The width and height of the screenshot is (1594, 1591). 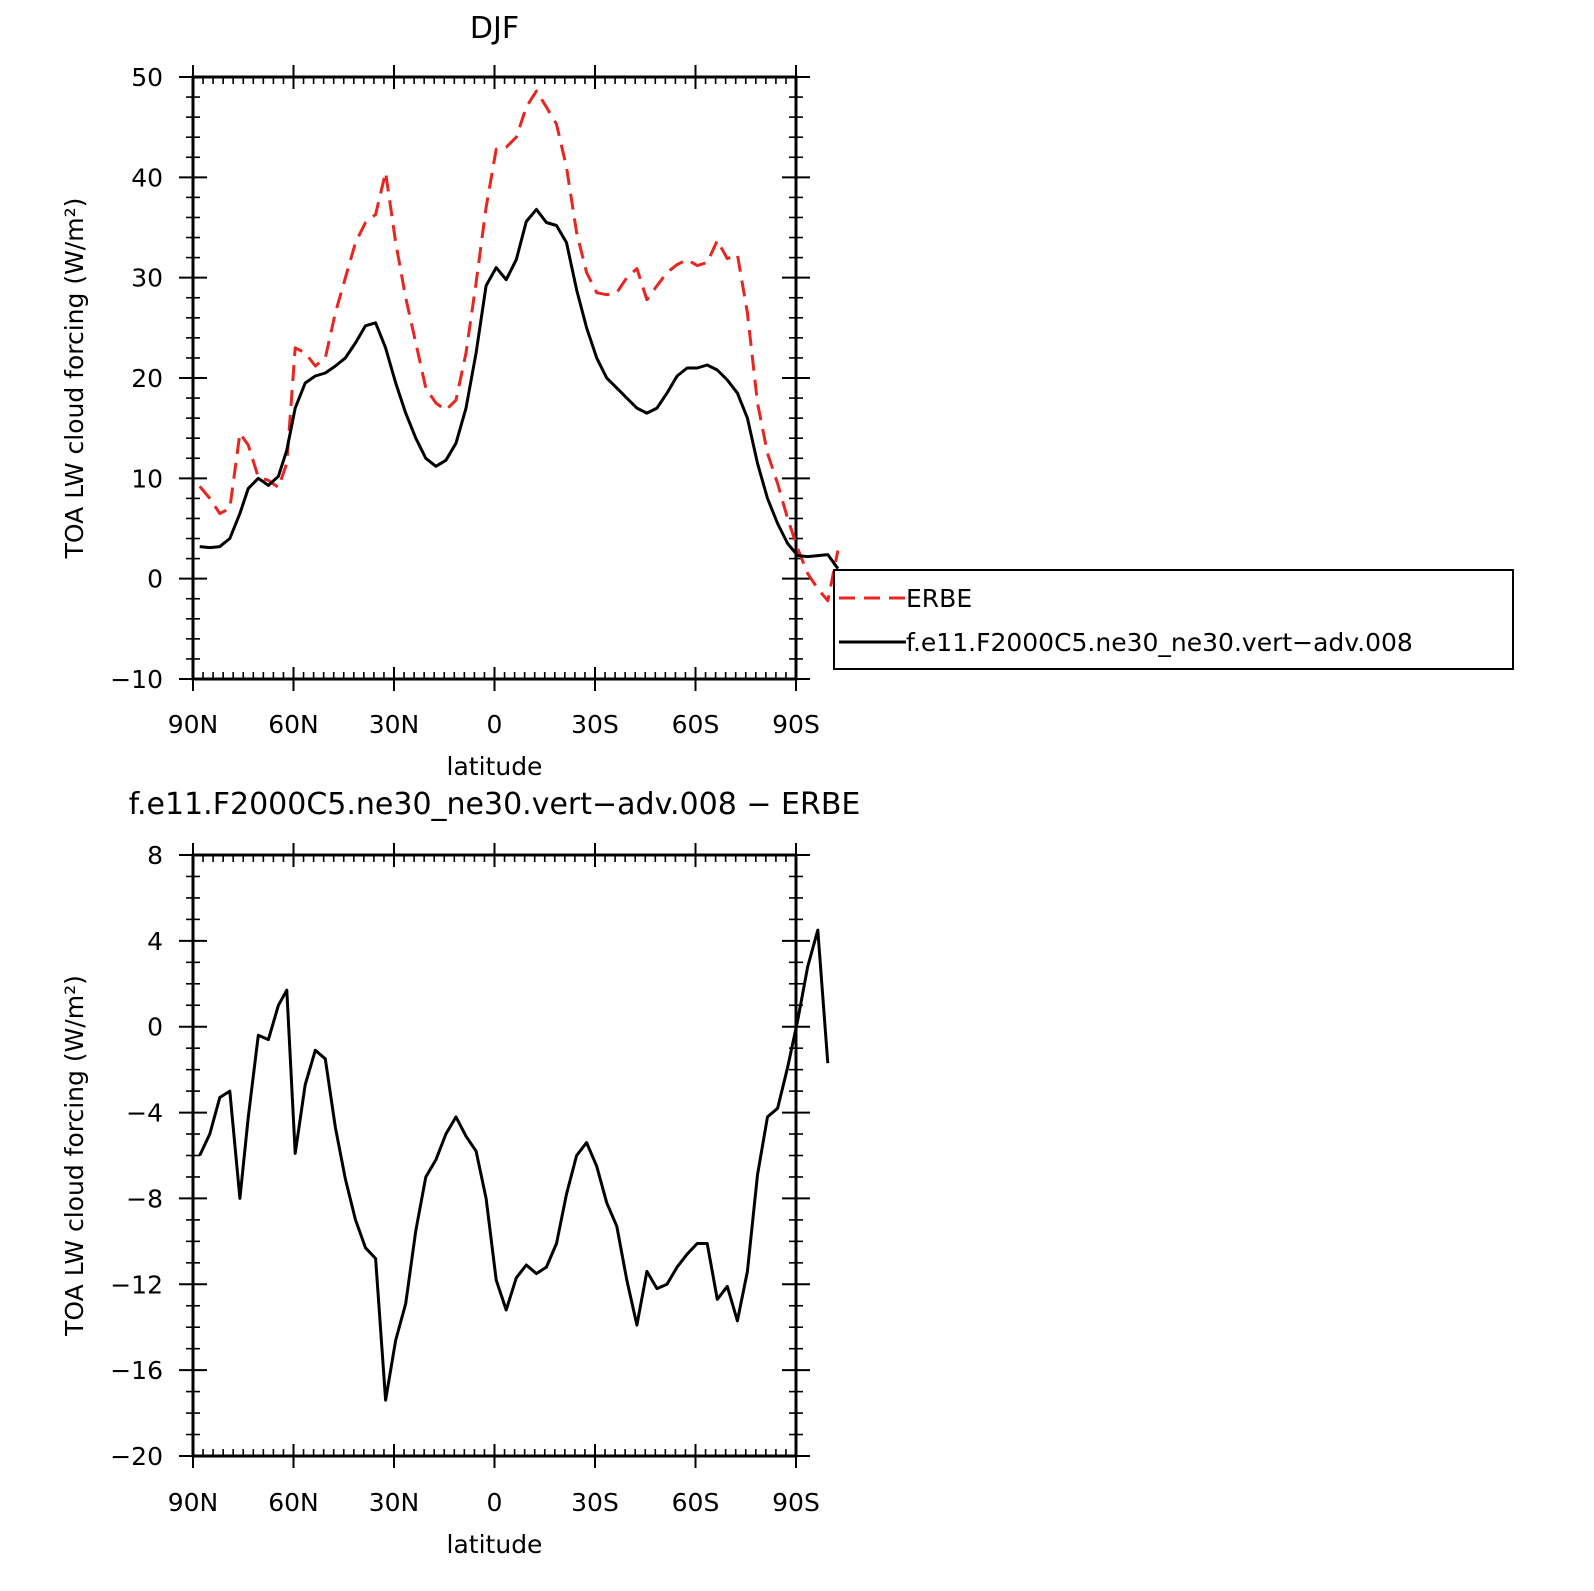 I want to click on y-tick-label: −12, so click(x=136, y=1284).